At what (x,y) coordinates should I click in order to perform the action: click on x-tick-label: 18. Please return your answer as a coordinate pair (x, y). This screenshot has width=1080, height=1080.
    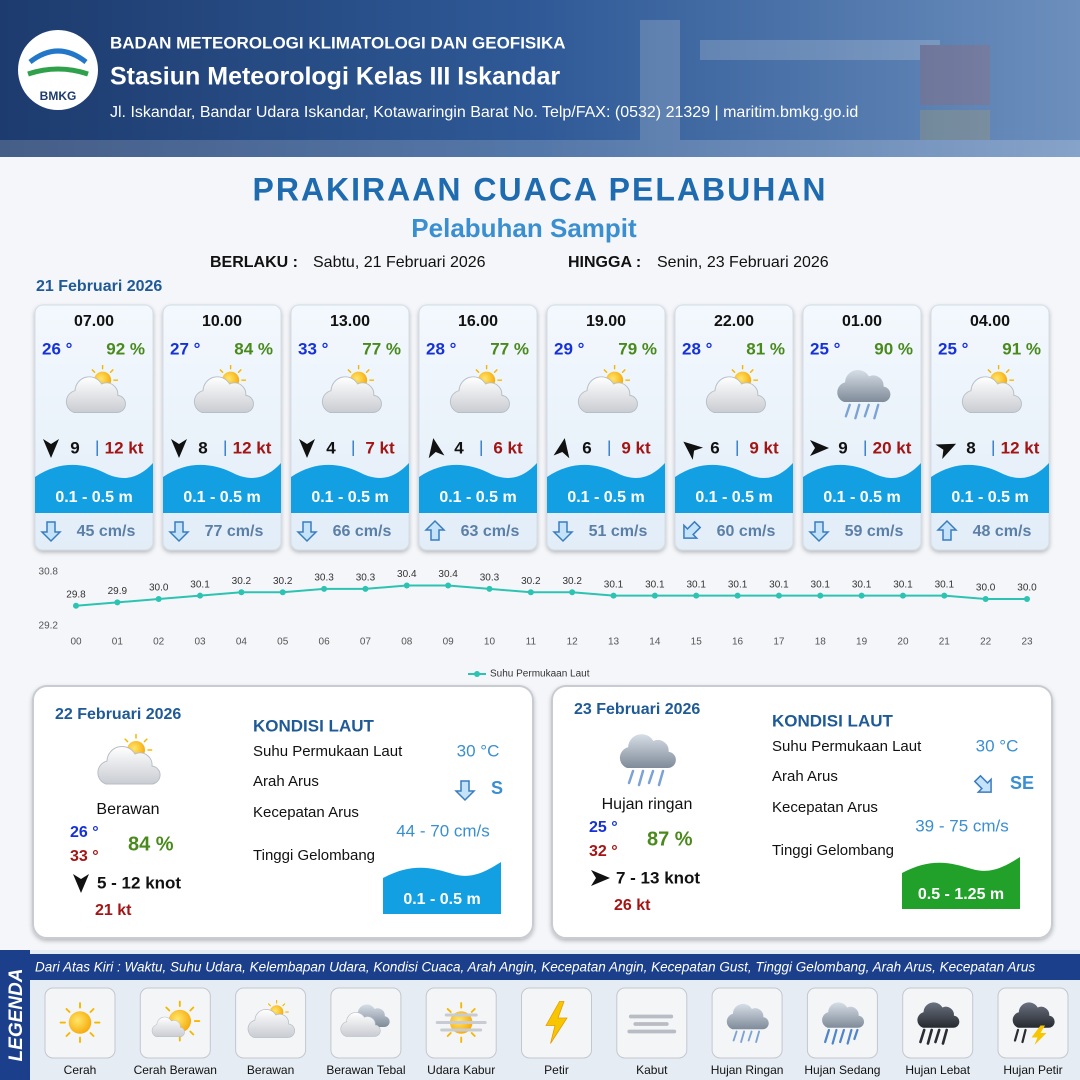
    Looking at the image, I should click on (821, 642).